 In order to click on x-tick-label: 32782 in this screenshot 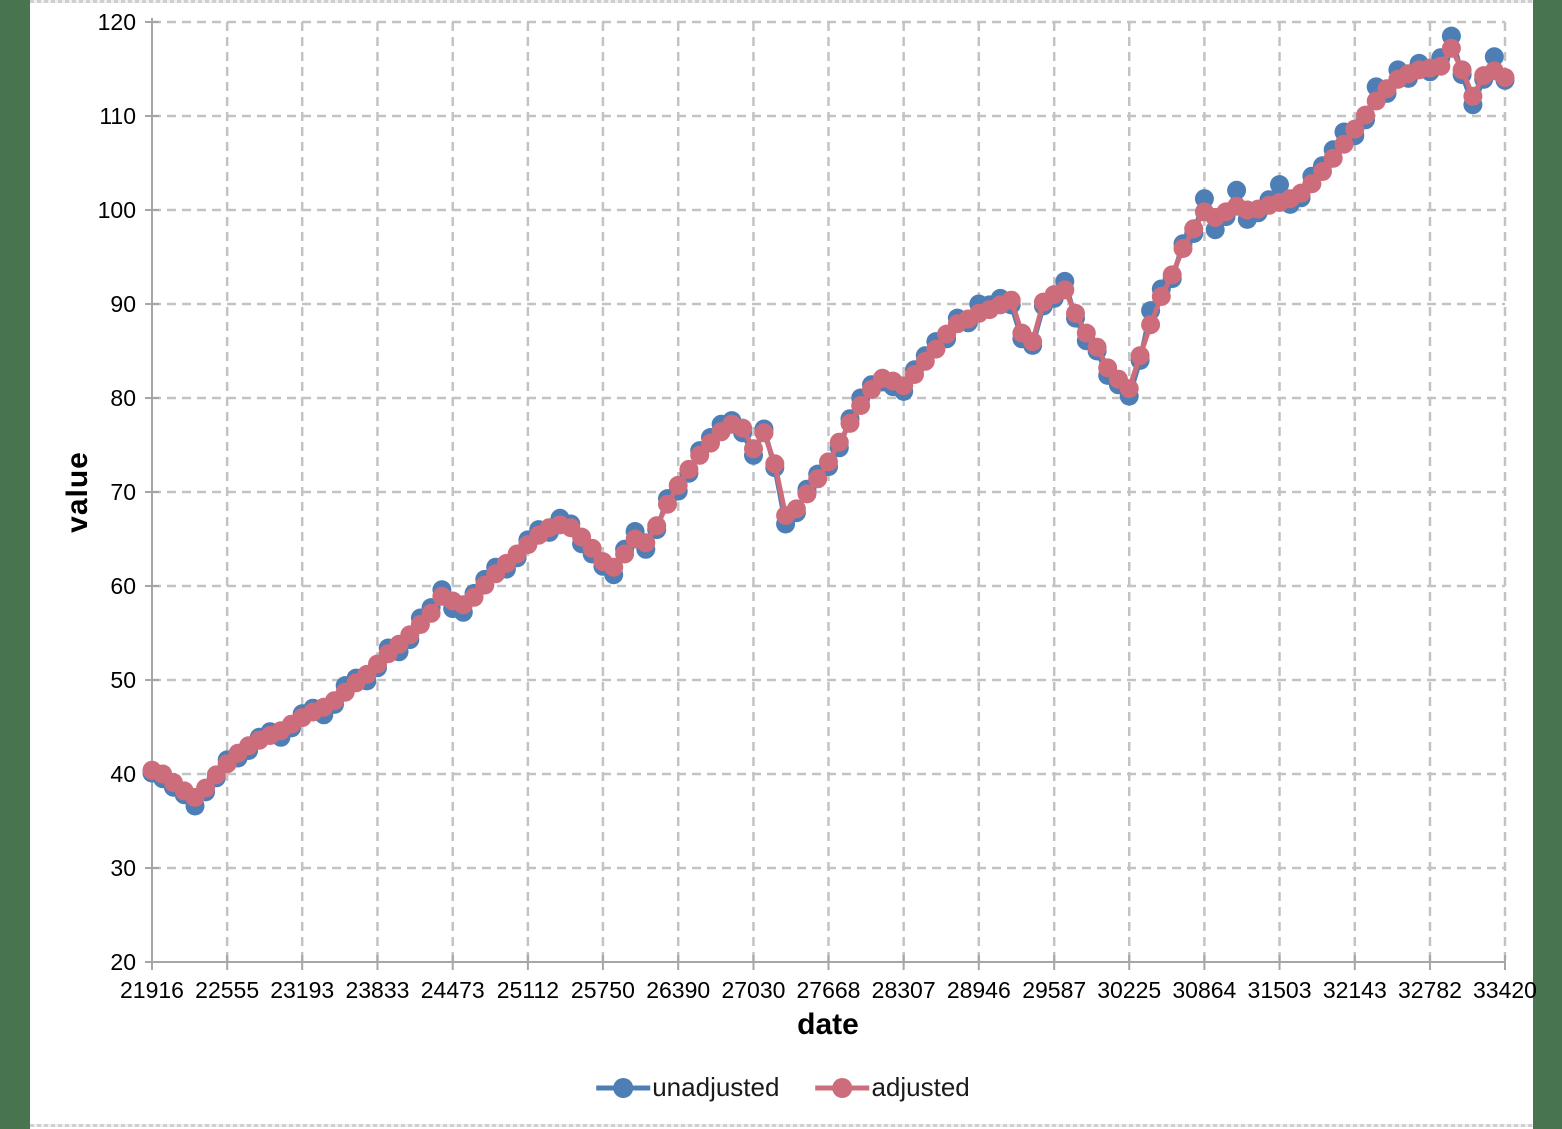, I will do `click(1430, 990)`.